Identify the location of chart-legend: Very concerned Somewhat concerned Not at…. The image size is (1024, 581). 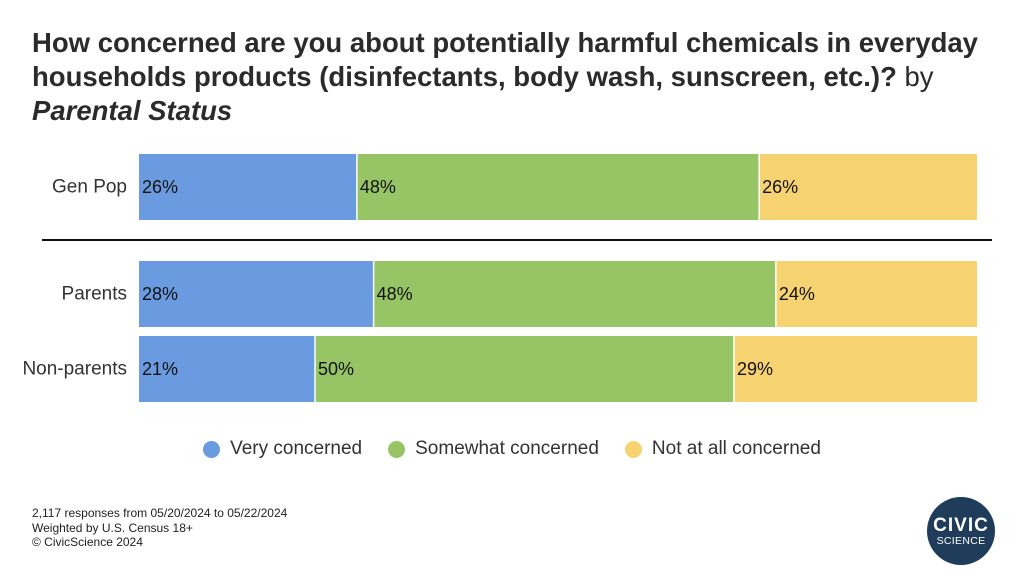
(512, 449).